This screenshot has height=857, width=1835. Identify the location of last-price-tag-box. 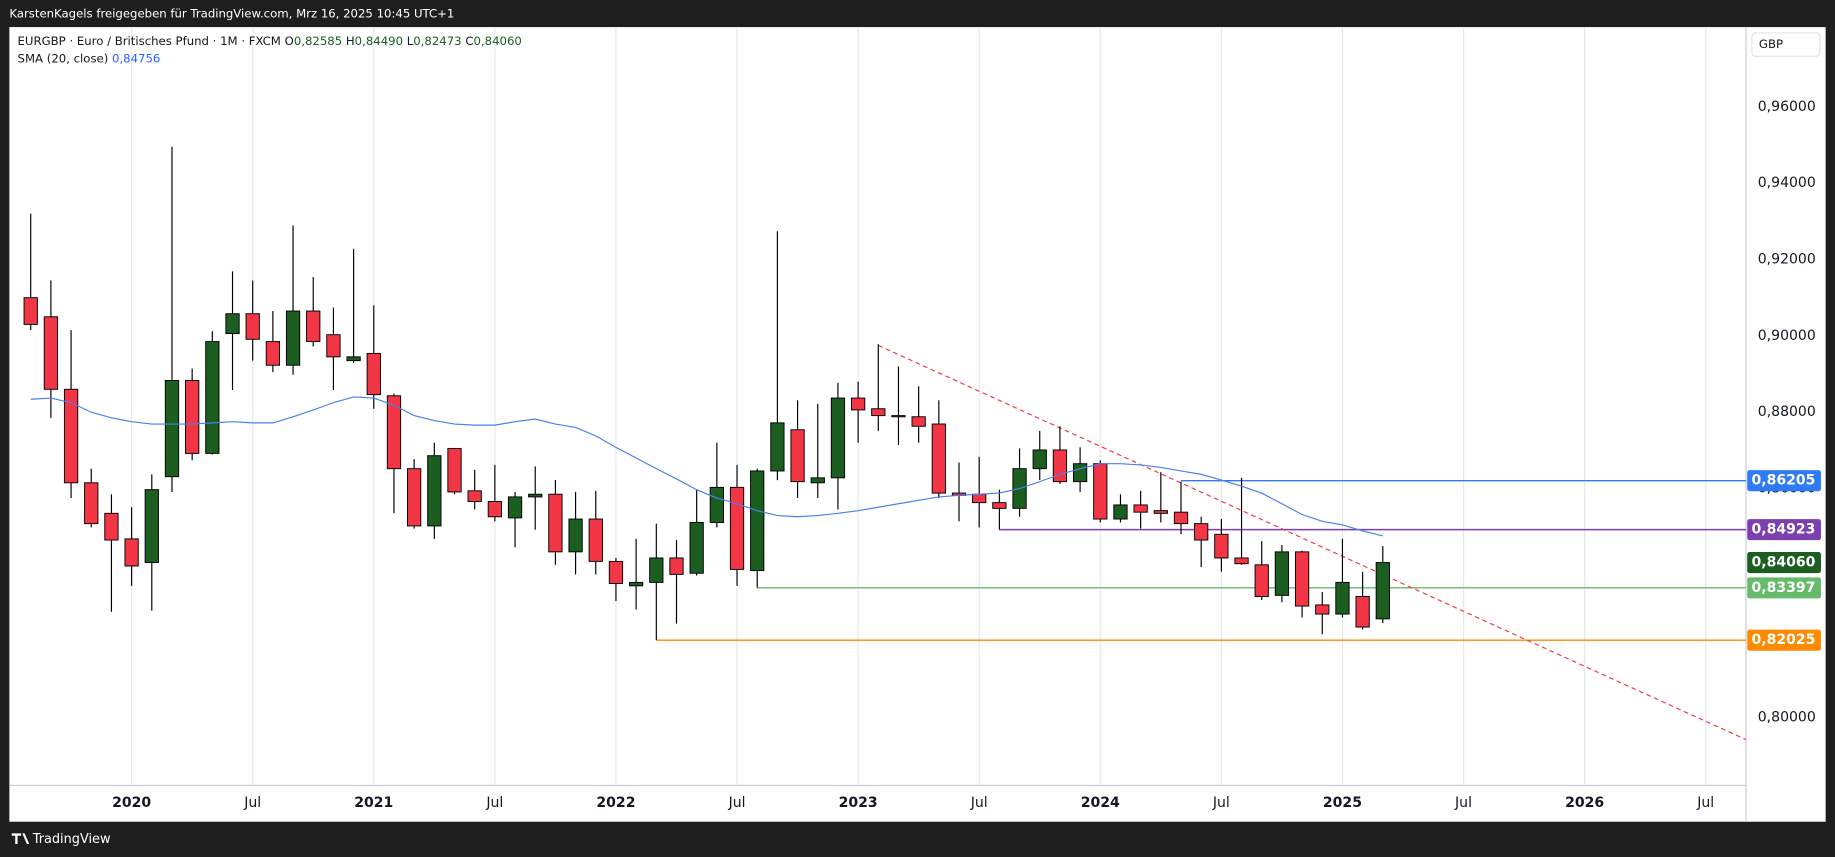
(1784, 563).